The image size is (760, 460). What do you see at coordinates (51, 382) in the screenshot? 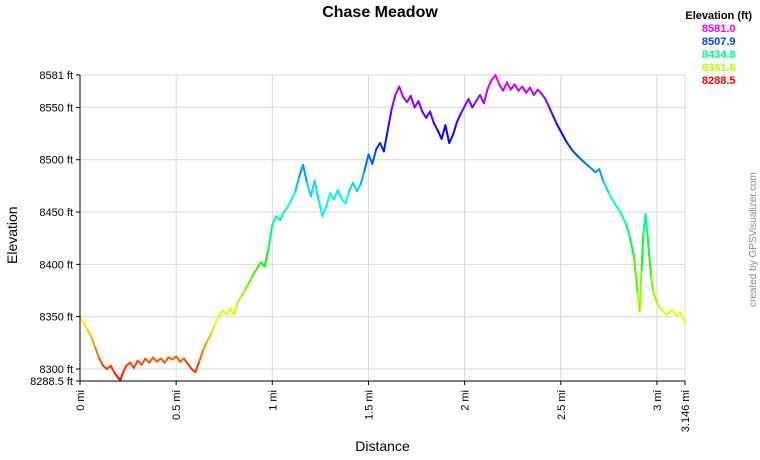
I see `y-tick-label: 8288.5 ft` at bounding box center [51, 382].